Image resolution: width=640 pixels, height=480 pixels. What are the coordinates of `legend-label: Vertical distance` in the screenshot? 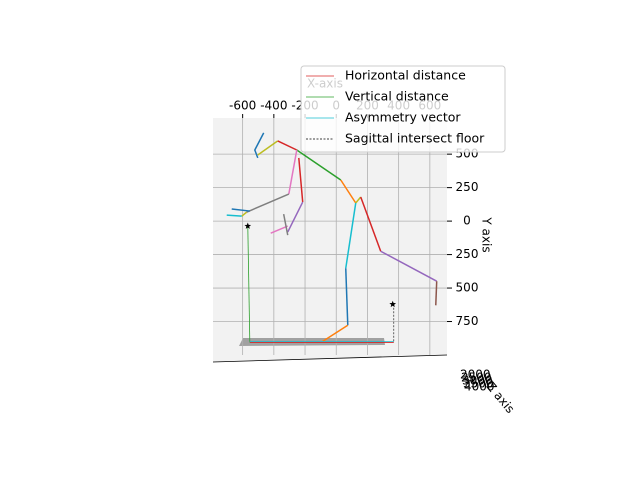 It's located at (397, 96).